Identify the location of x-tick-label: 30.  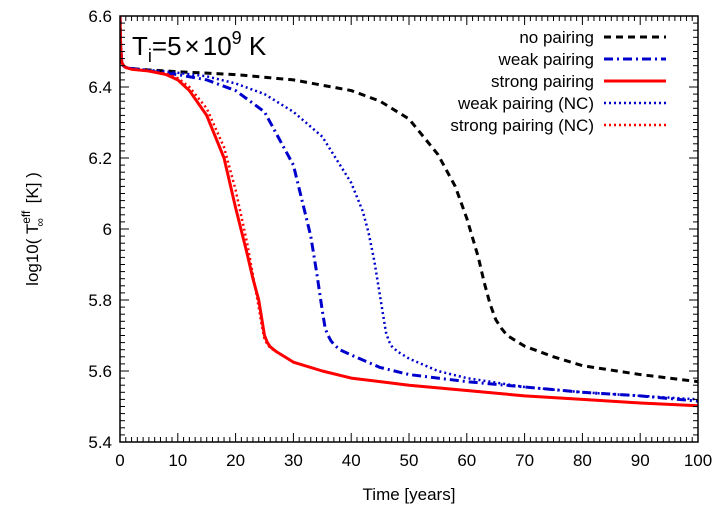
(293, 460).